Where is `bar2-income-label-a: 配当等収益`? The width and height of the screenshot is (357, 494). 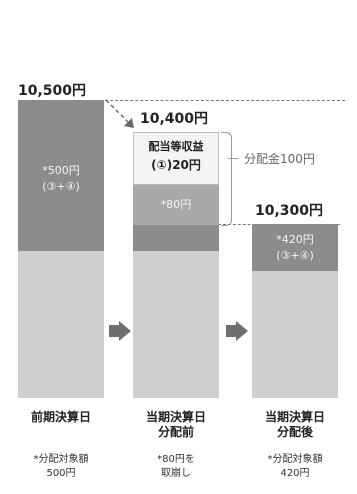
bar2-income-label-a: 配当等収益 is located at coordinates (176, 146).